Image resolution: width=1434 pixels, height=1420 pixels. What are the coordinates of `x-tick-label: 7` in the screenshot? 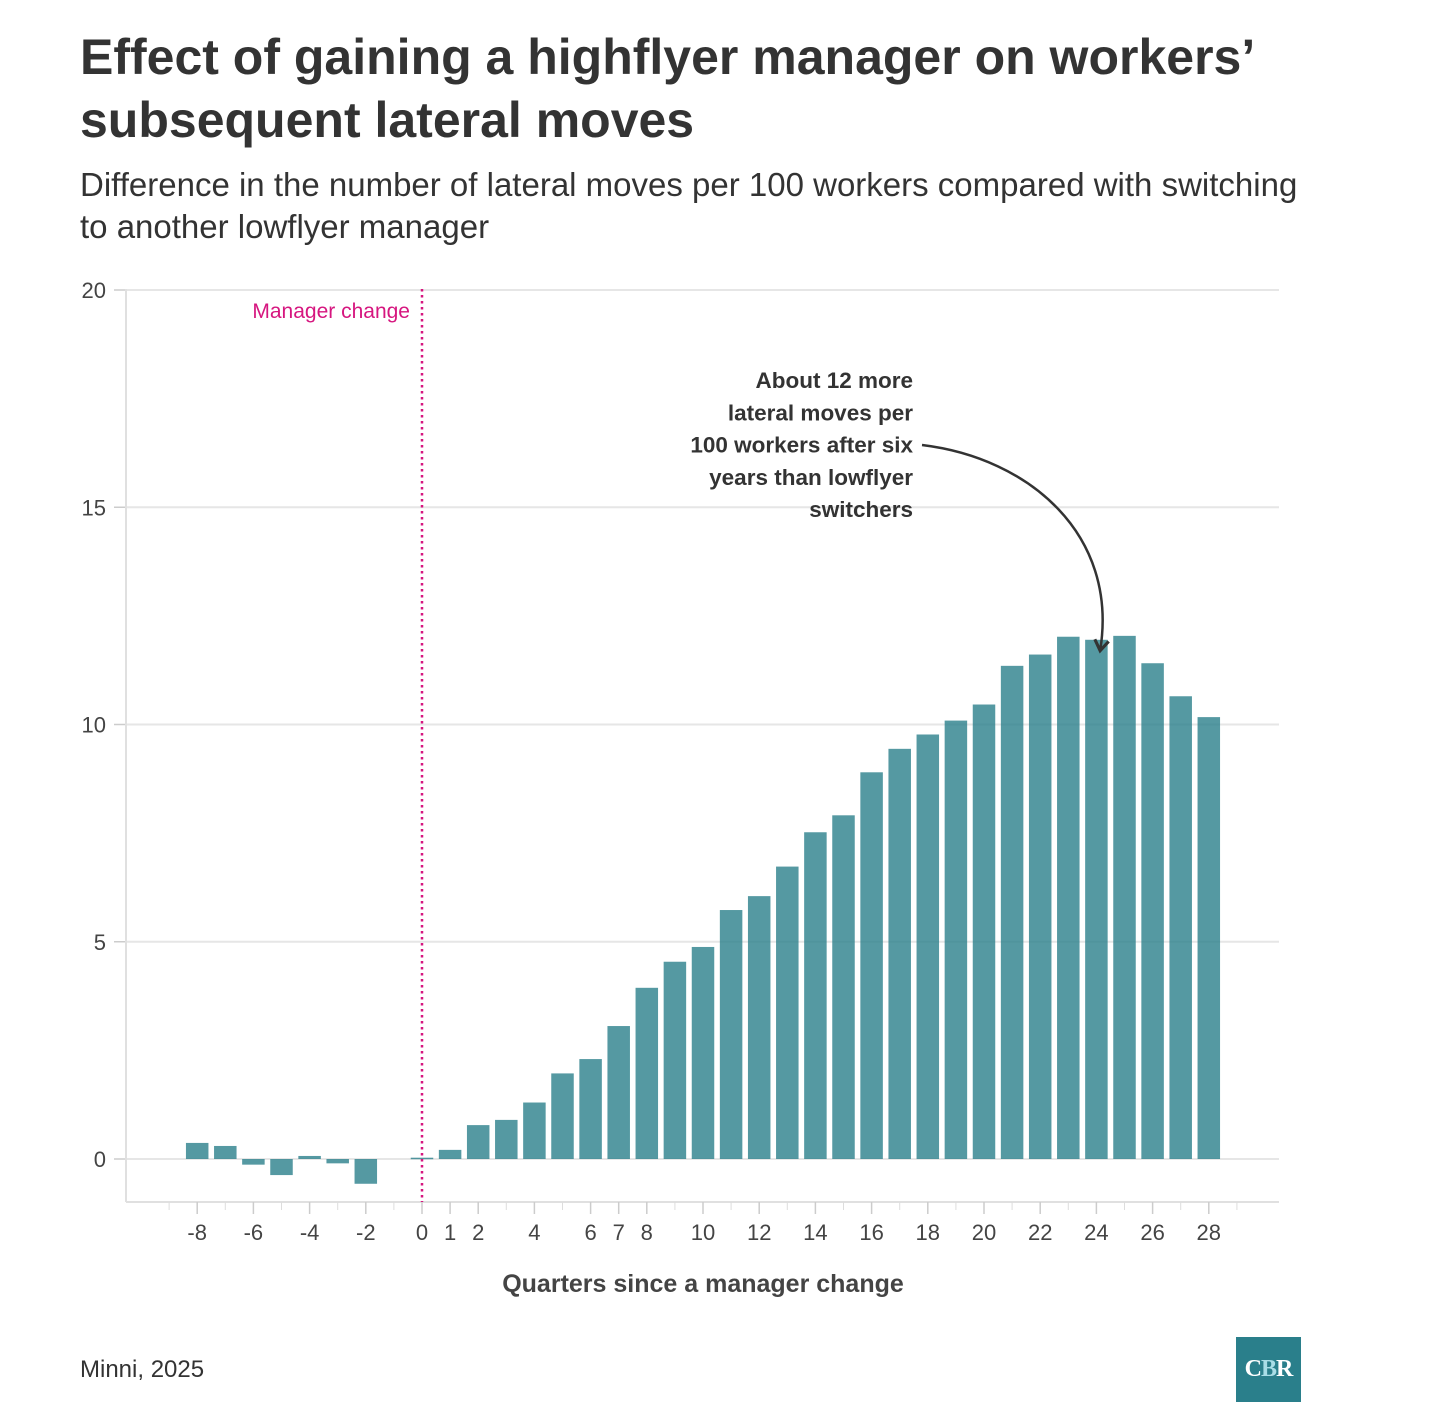 It's located at (619, 1232).